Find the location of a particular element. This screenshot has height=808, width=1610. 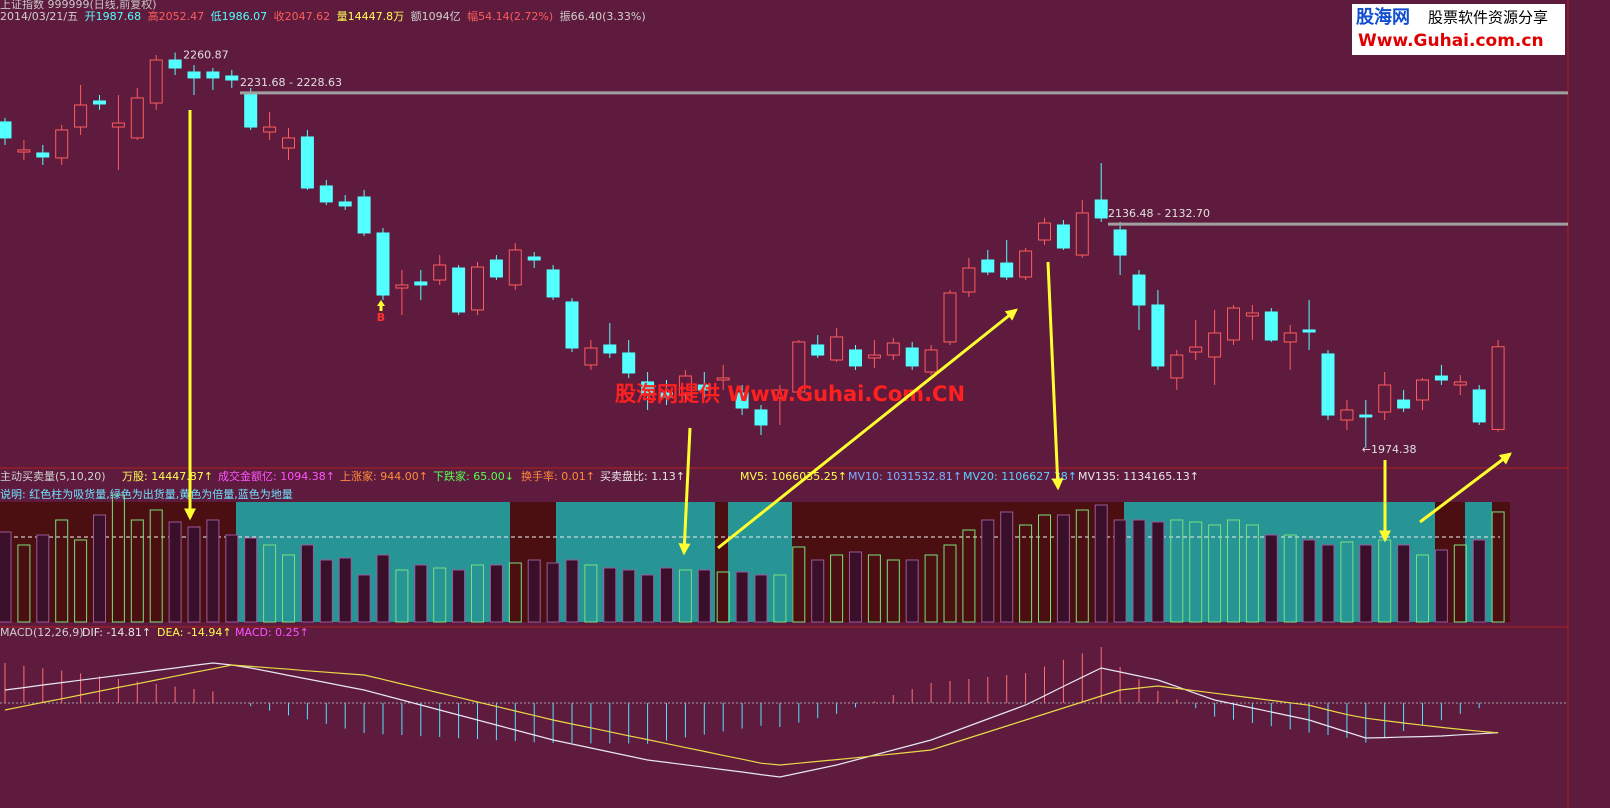

amount: 额1094亿 is located at coordinates (436, 16).